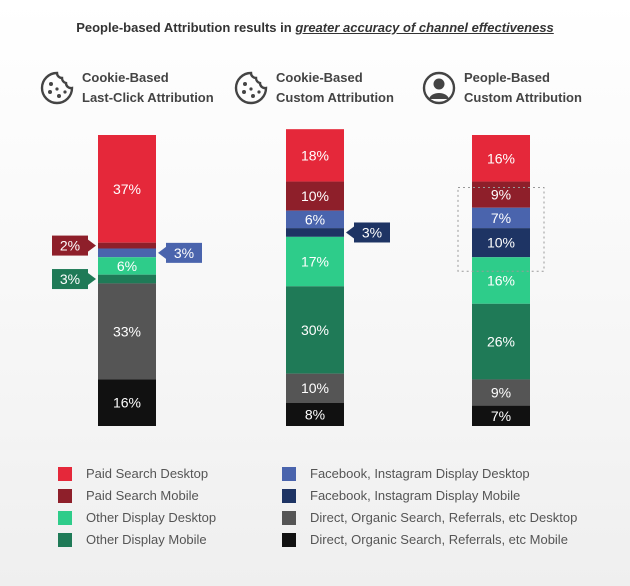 The width and height of the screenshot is (630, 586). I want to click on column-header-1: Cookie-Based Last-Click Attribution, so click(127, 88).